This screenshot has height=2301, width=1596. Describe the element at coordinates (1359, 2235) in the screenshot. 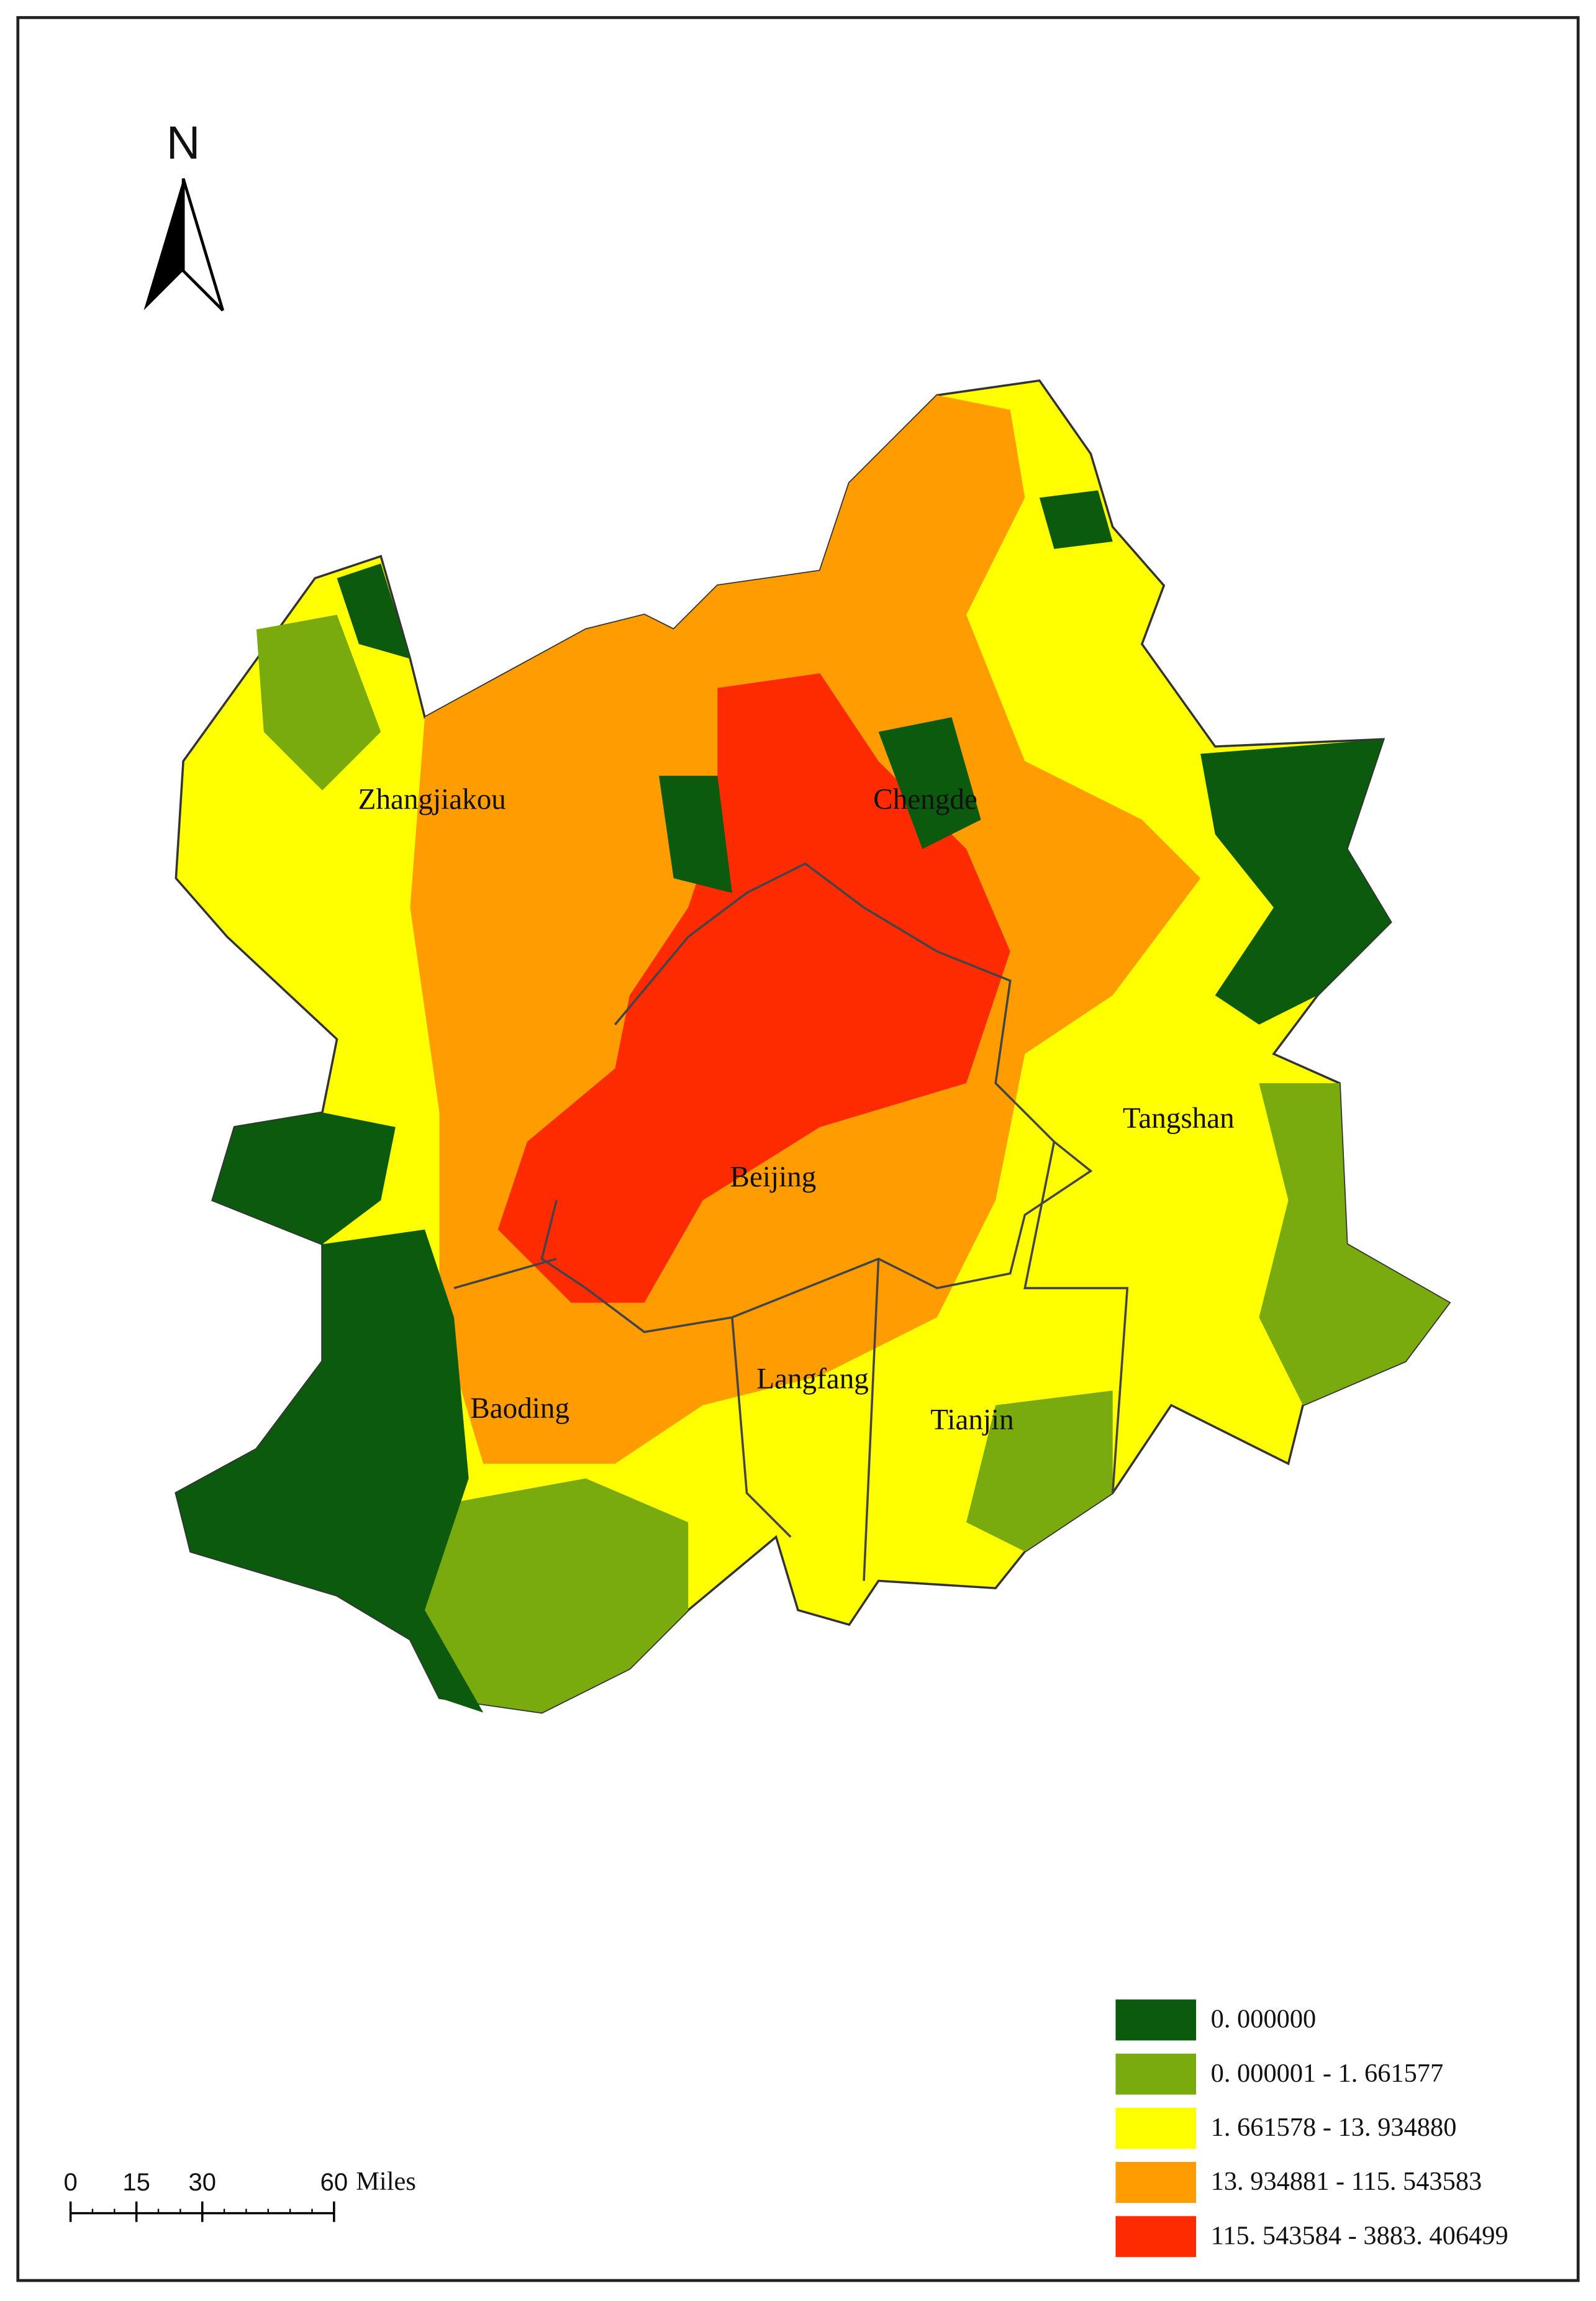

I see `legend-label: 115. 543584 - 3883. 406499` at that location.